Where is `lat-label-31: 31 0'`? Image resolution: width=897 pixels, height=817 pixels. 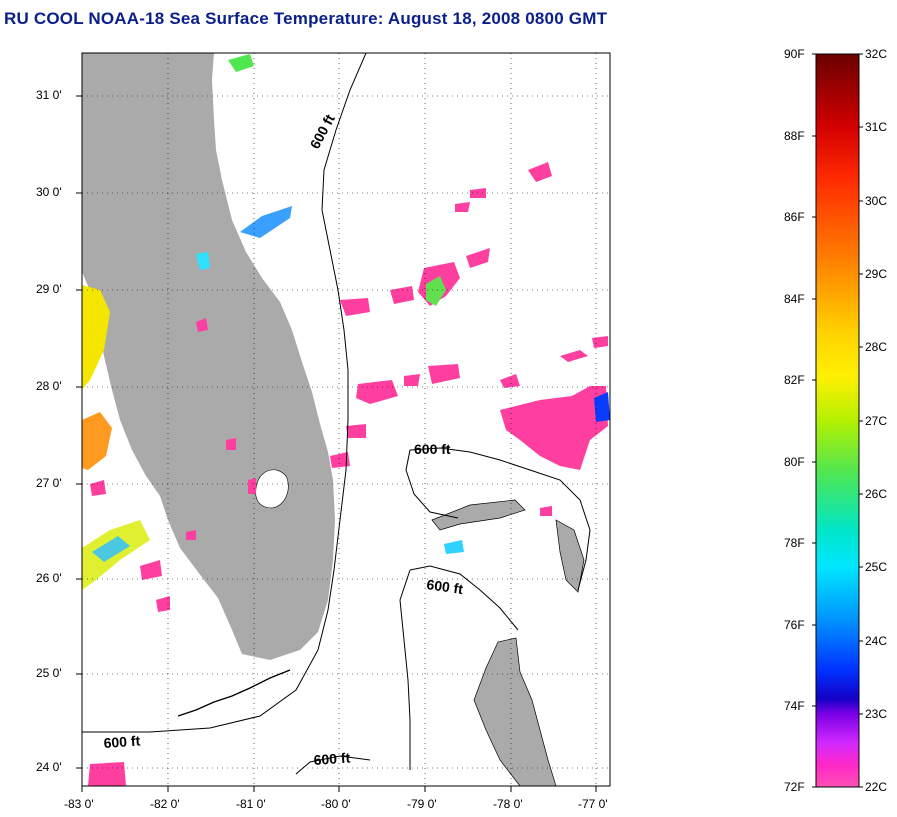 lat-label-31: 31 0' is located at coordinates (49, 95).